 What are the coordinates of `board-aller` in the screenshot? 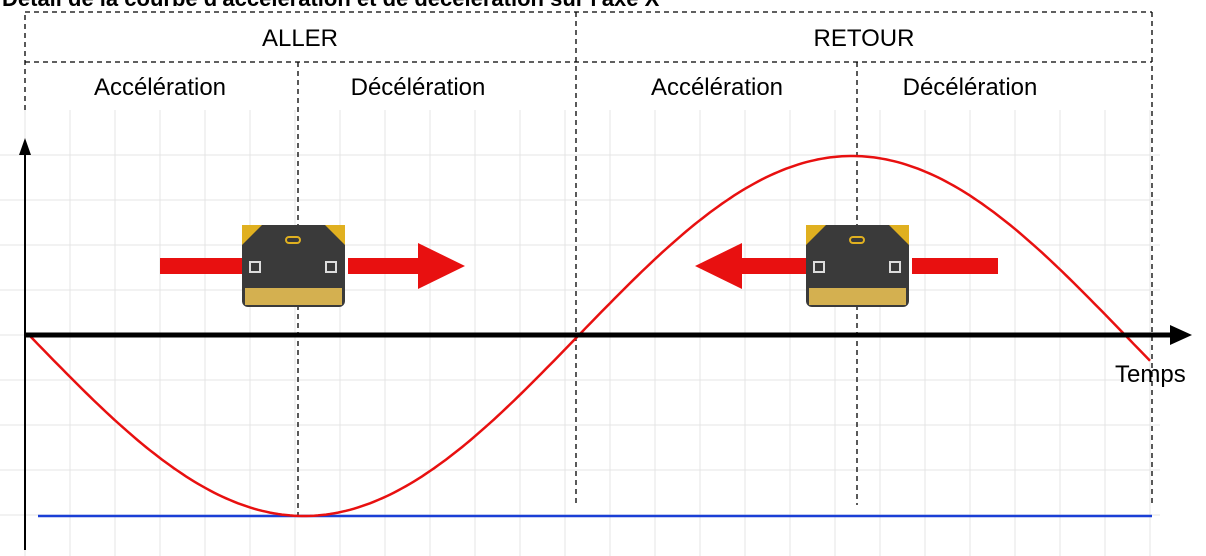 It's located at (312, 266).